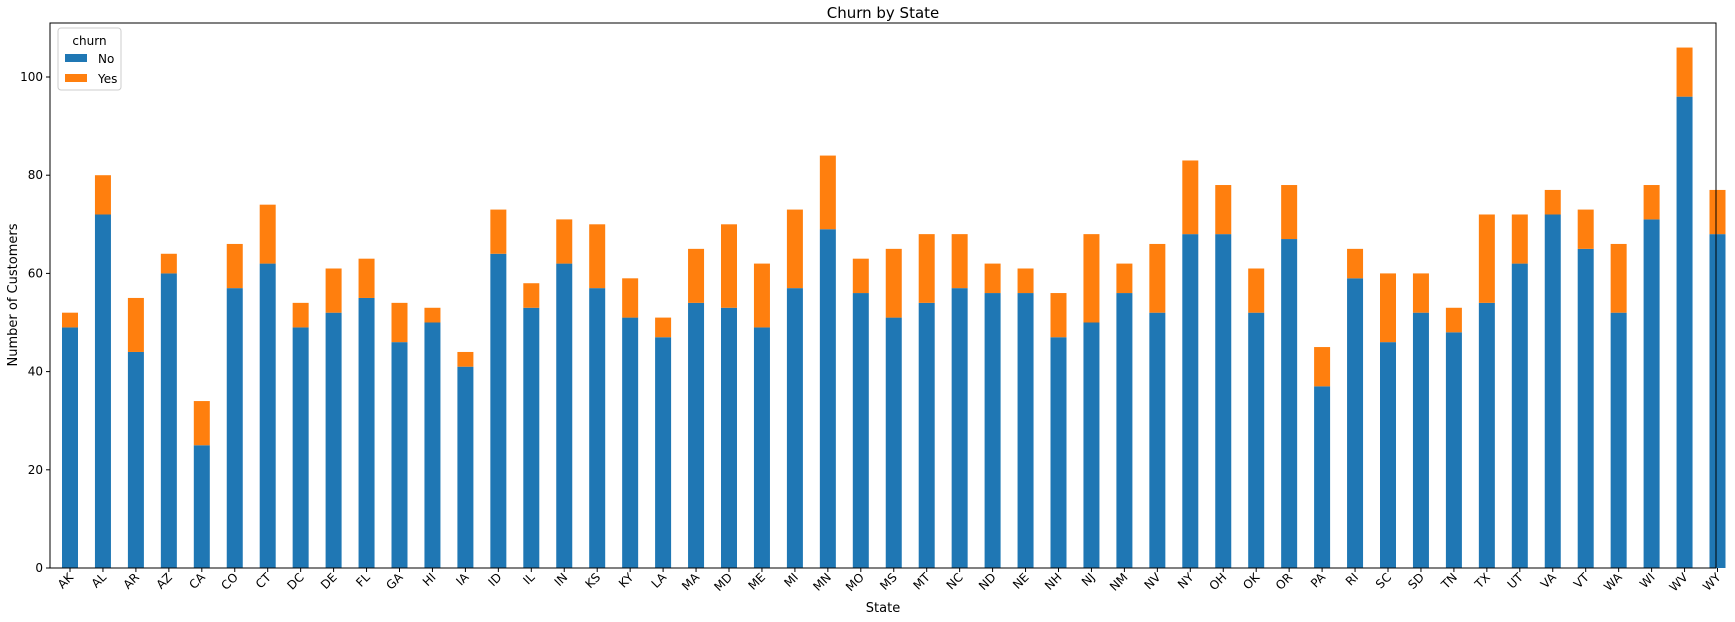  What do you see at coordinates (333, 440) in the screenshot?
I see `bar-de-no` at bounding box center [333, 440].